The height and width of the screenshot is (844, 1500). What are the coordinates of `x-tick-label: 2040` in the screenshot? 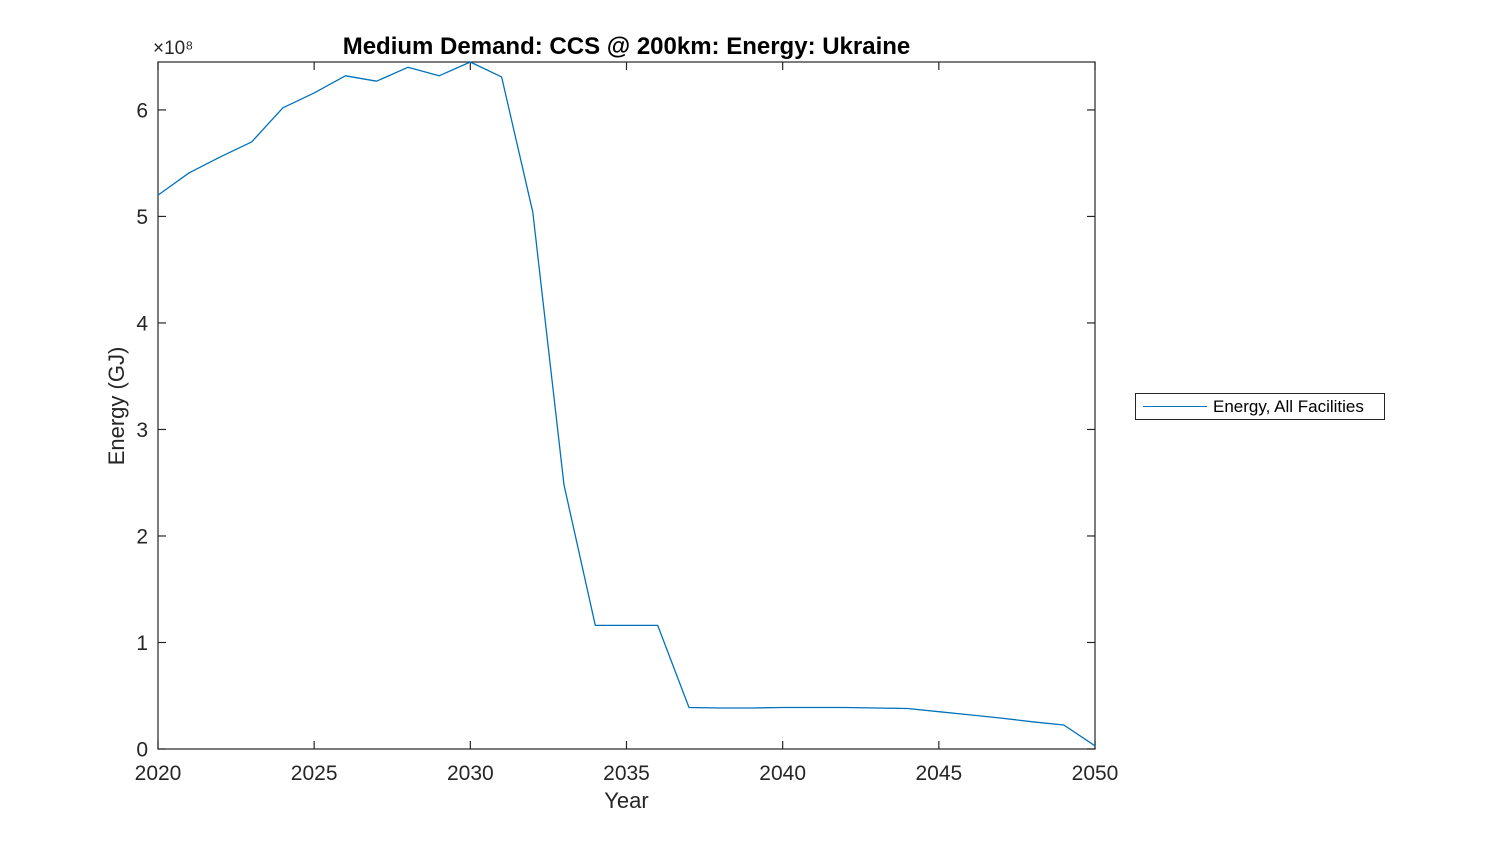 It's located at (782, 773).